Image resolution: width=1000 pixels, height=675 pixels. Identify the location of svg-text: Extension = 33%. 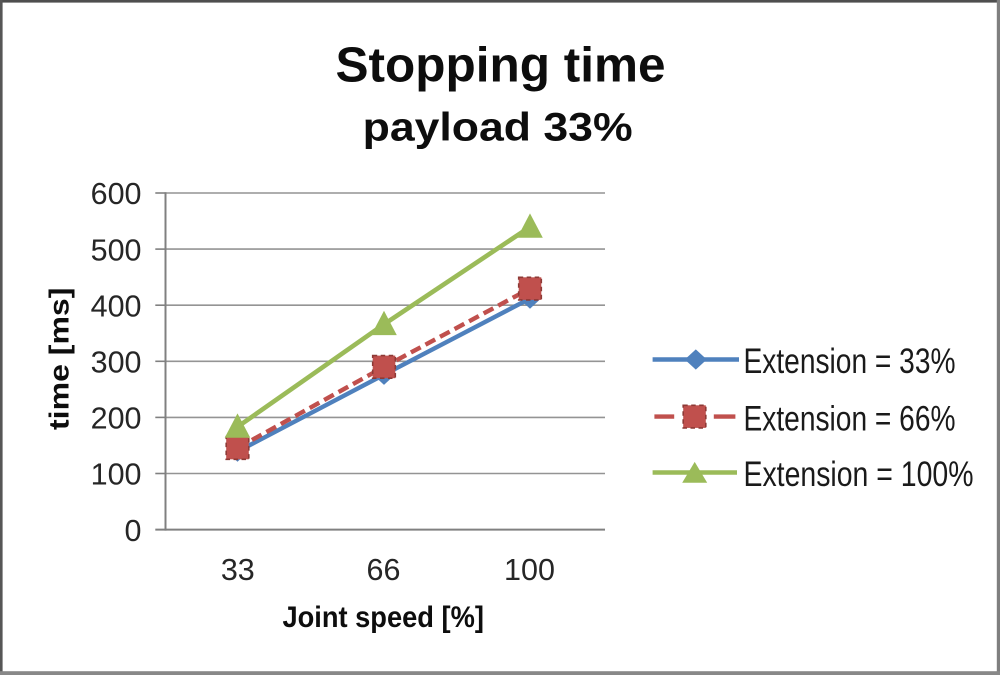
(850, 361).